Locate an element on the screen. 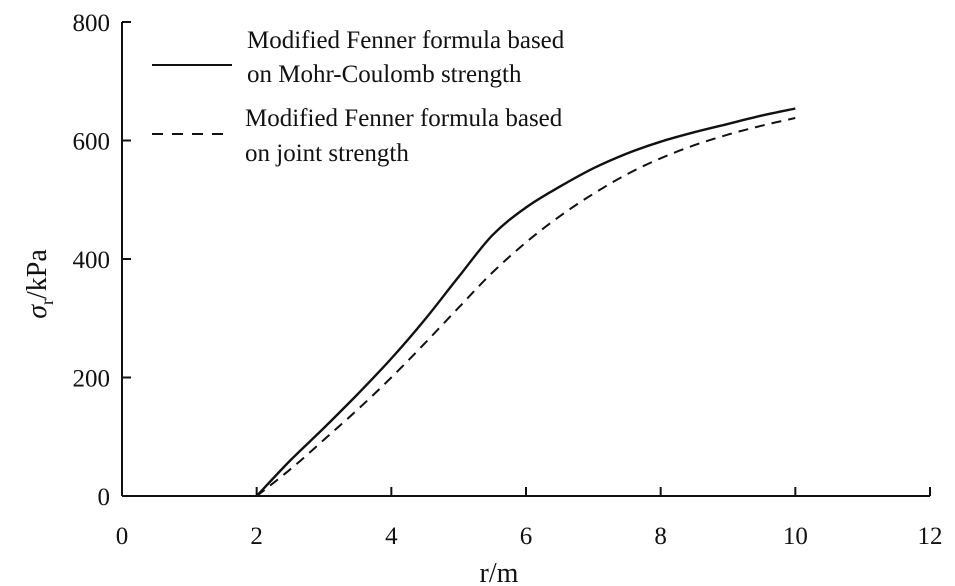  x-tick-label: 8 is located at coordinates (660, 536).